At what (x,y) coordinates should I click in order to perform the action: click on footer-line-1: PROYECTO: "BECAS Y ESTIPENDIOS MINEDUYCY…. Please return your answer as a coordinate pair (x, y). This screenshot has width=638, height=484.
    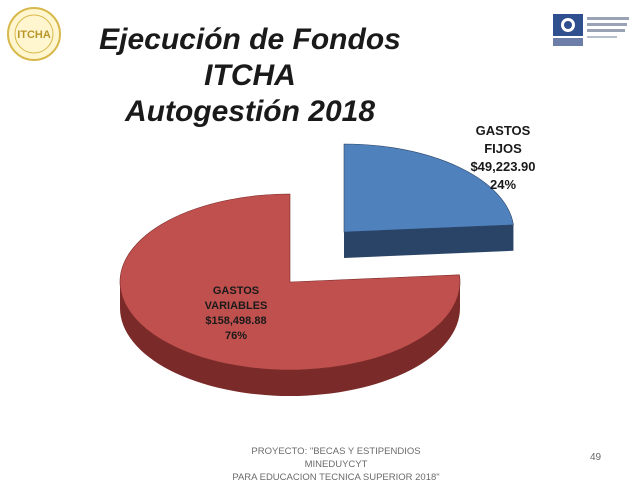
    Looking at the image, I should click on (336, 458).